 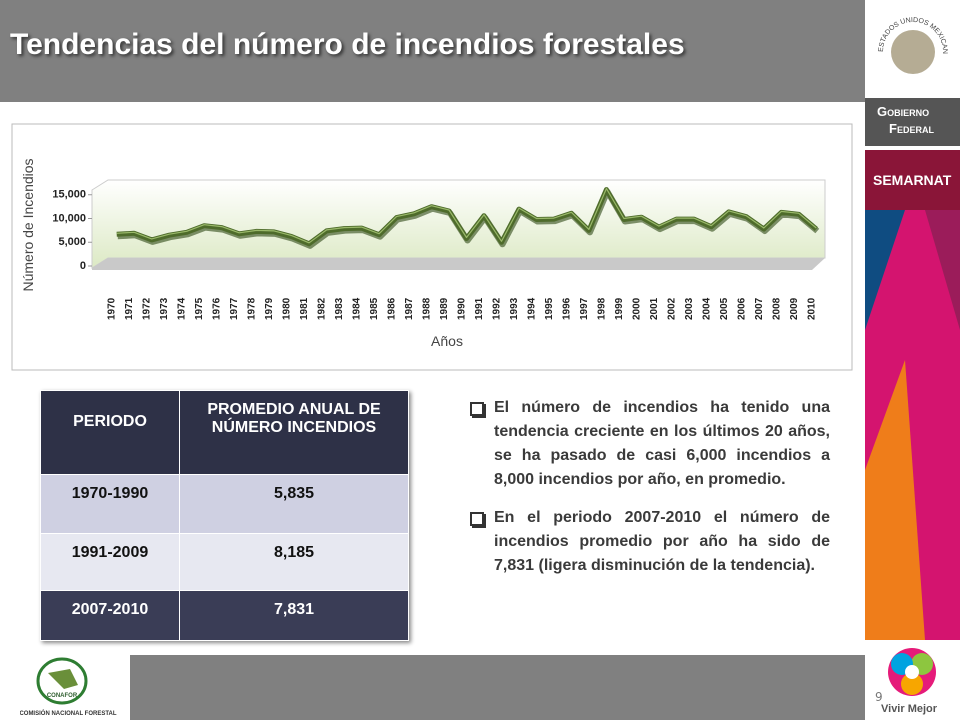 What do you see at coordinates (724, 308) in the screenshot?
I see `x-tick-label: 2005` at bounding box center [724, 308].